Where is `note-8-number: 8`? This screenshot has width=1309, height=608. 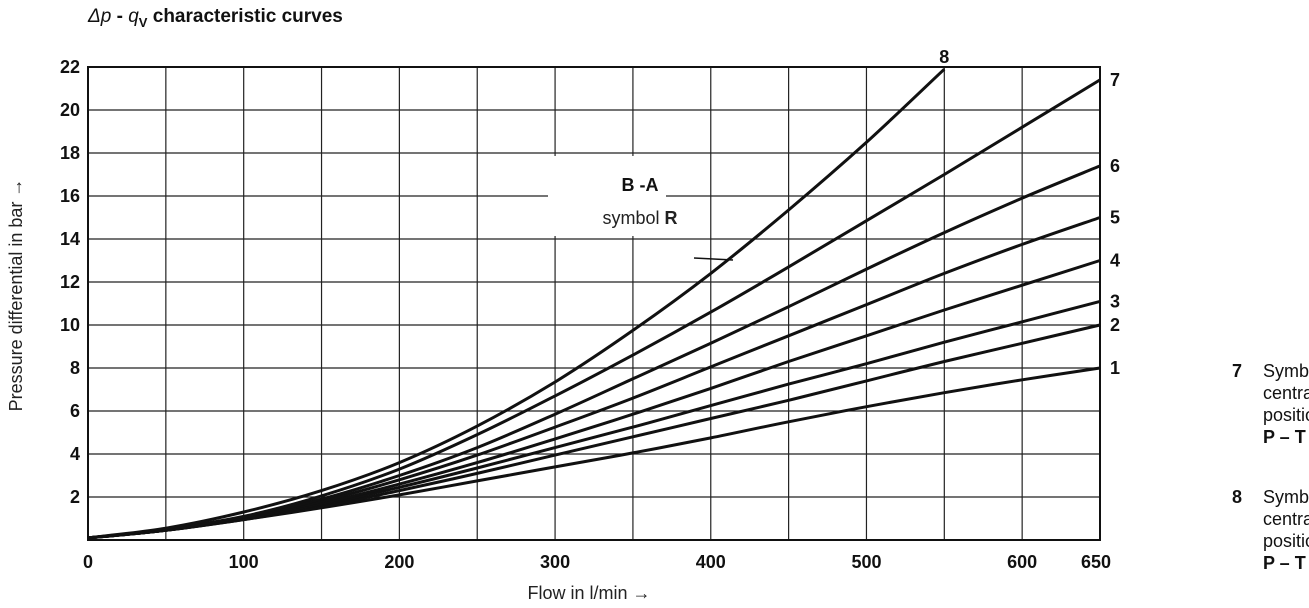 note-8-number: 8 is located at coordinates (1237, 497).